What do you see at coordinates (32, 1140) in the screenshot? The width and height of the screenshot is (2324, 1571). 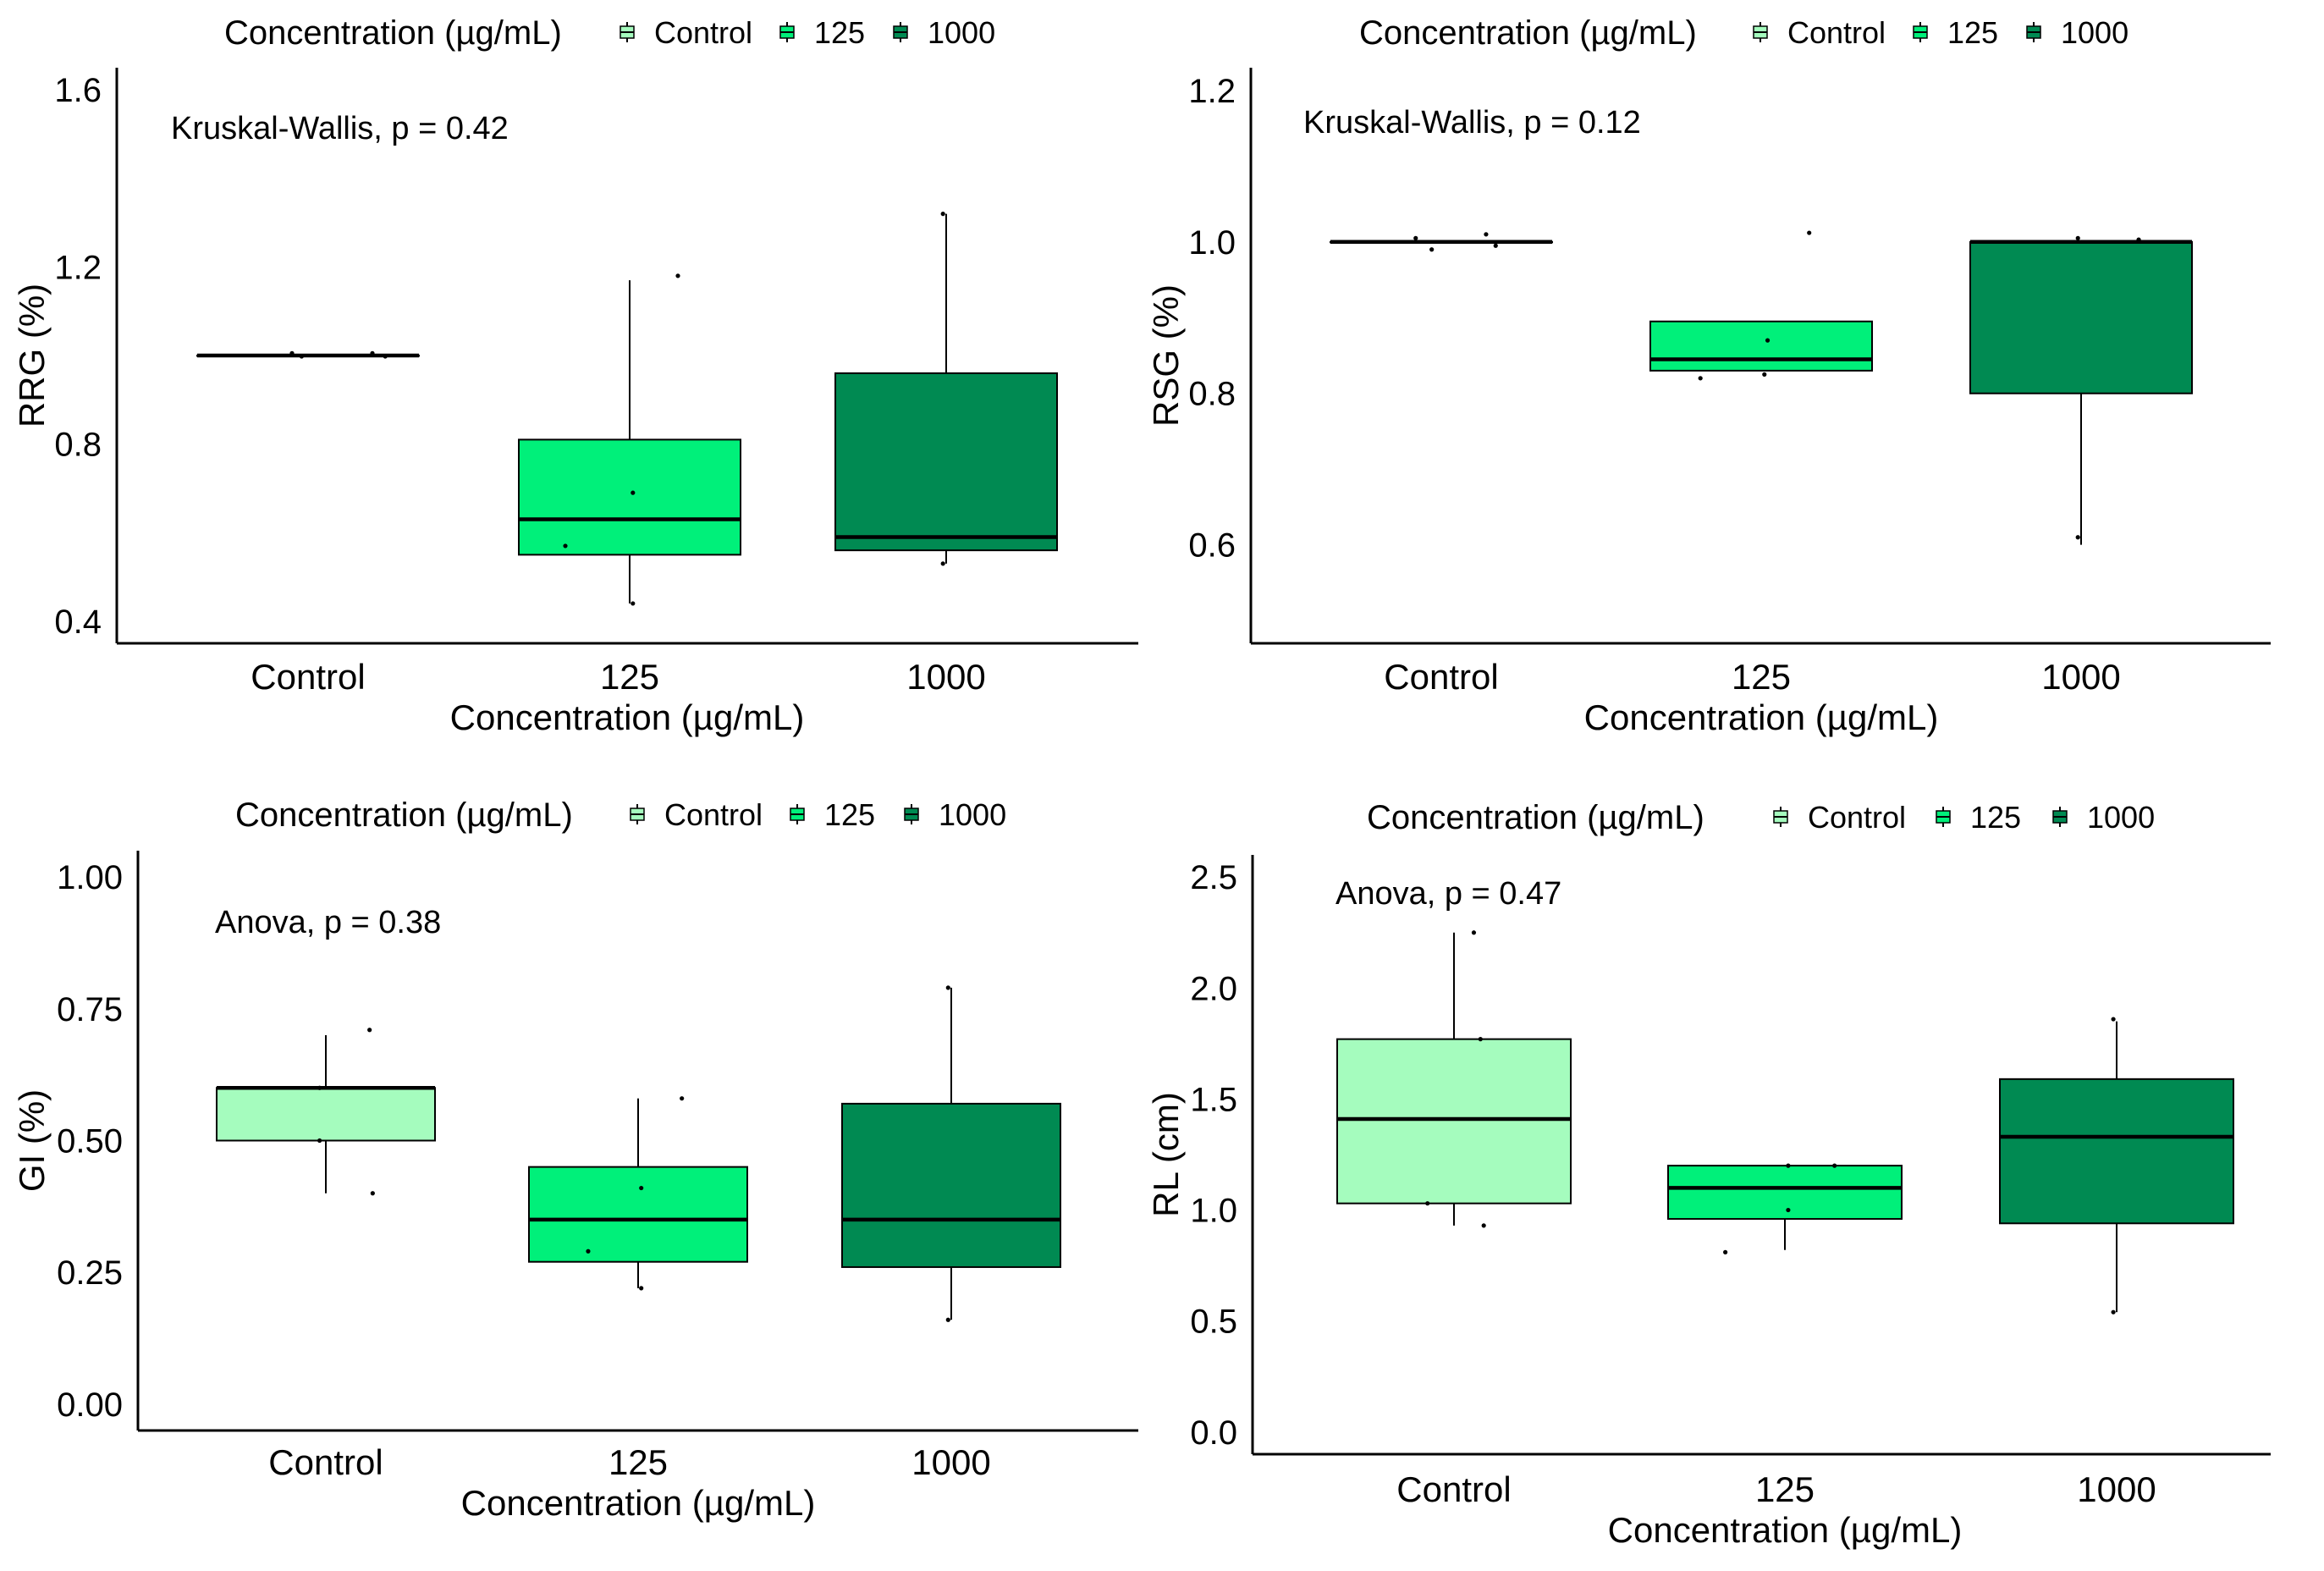 I see `y-axis-title: GI (%)` at bounding box center [32, 1140].